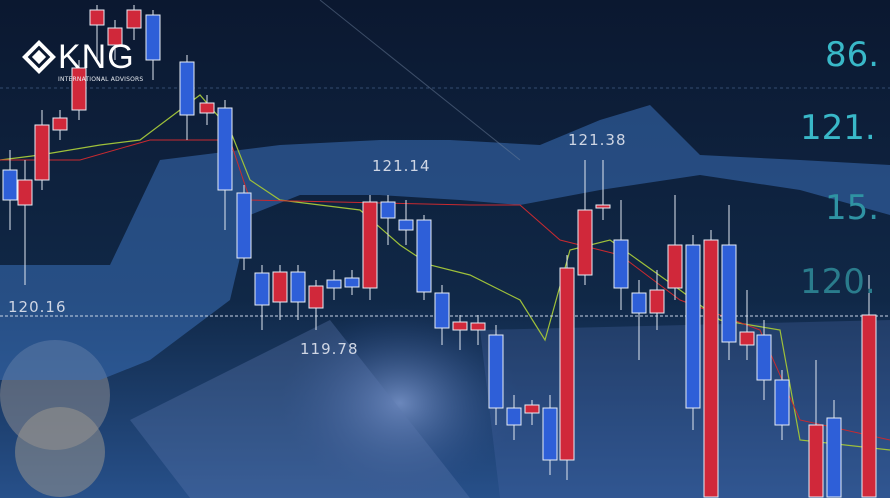  What do you see at coordinates (39, 57) in the screenshot?
I see `logo-diamond-icon` at bounding box center [39, 57].